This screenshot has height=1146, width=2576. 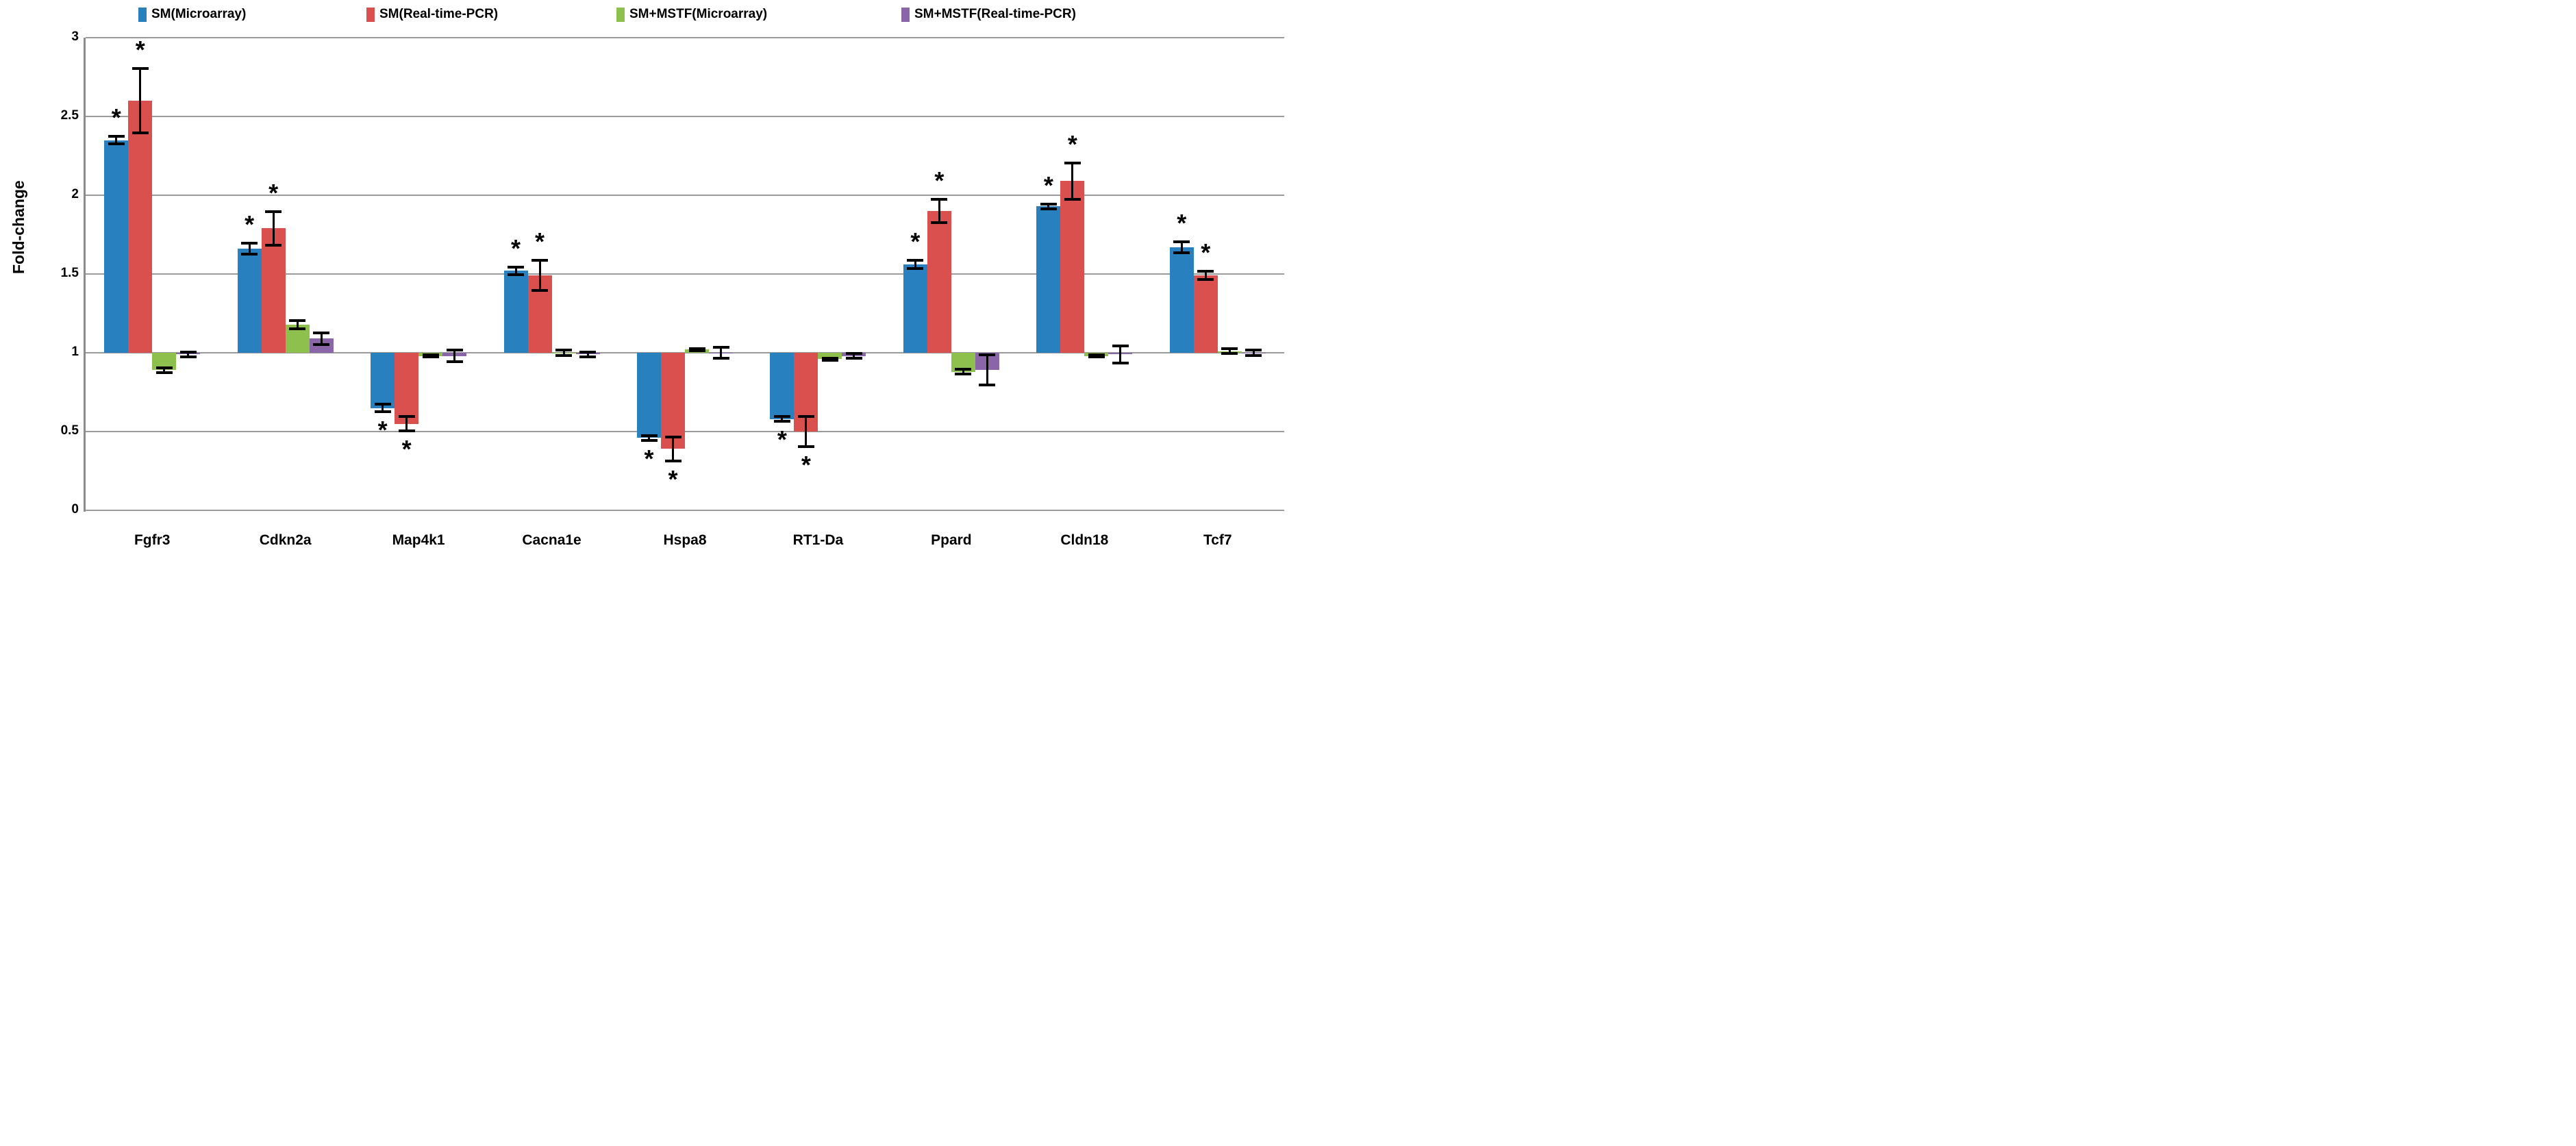 What do you see at coordinates (75, 352) in the screenshot?
I see `y-tick-label: 1` at bounding box center [75, 352].